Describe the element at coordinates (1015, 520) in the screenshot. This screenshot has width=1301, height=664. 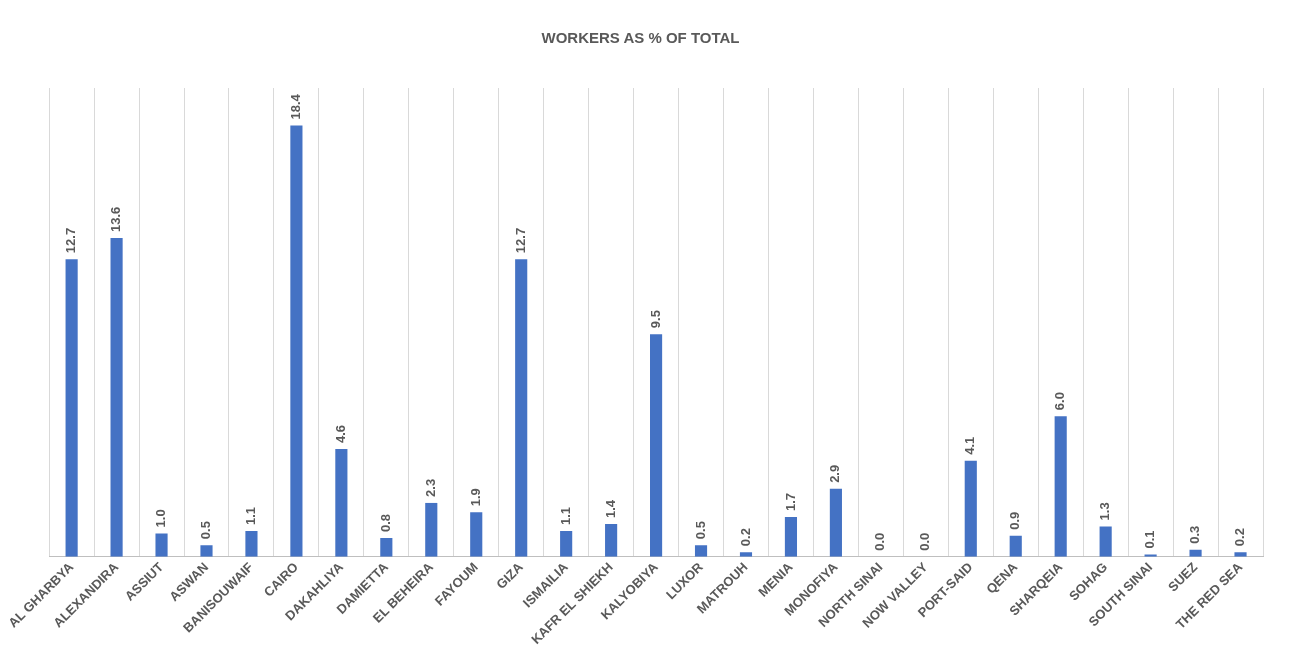
I see `data-label: 0.9` at that location.